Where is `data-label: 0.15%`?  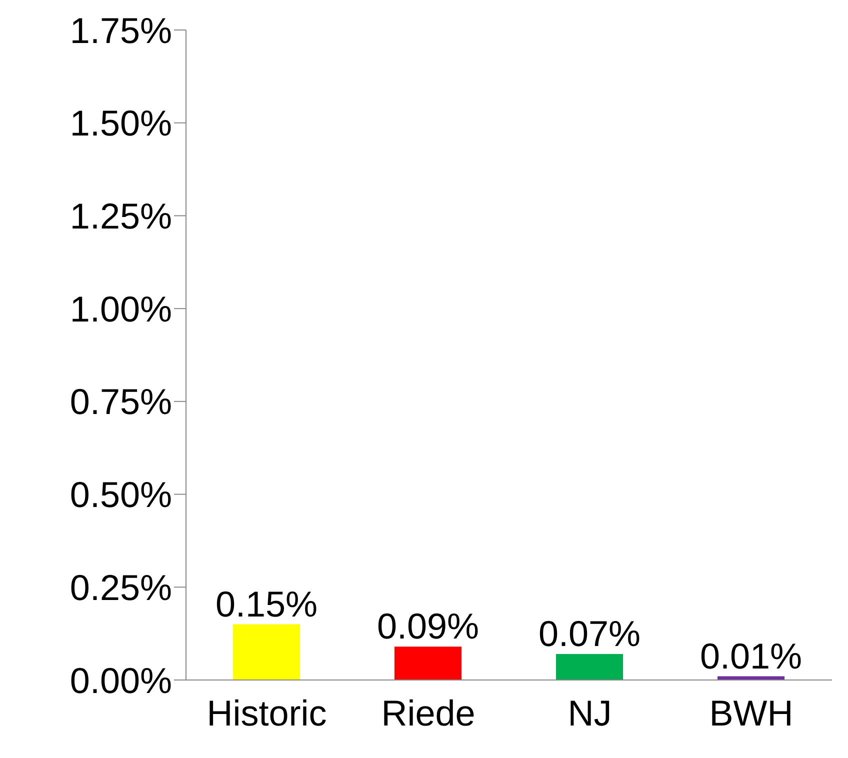 data-label: 0.15% is located at coordinates (266, 603).